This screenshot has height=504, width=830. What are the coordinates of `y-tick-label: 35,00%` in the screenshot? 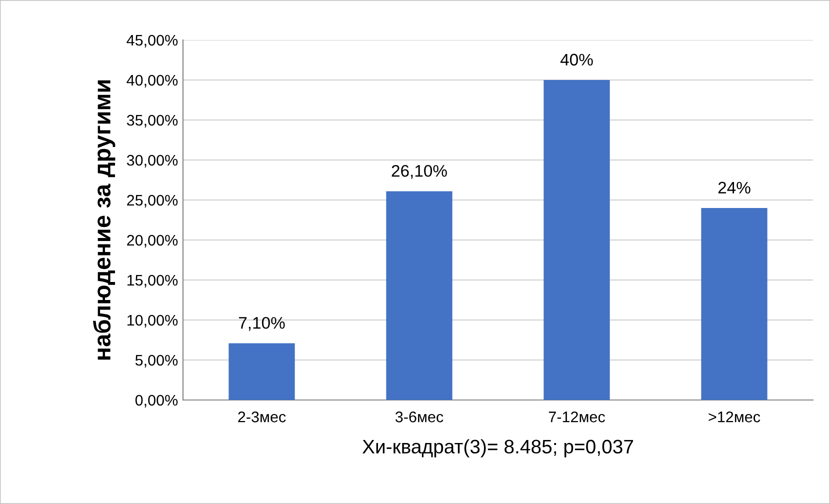 It's located at (152, 121).